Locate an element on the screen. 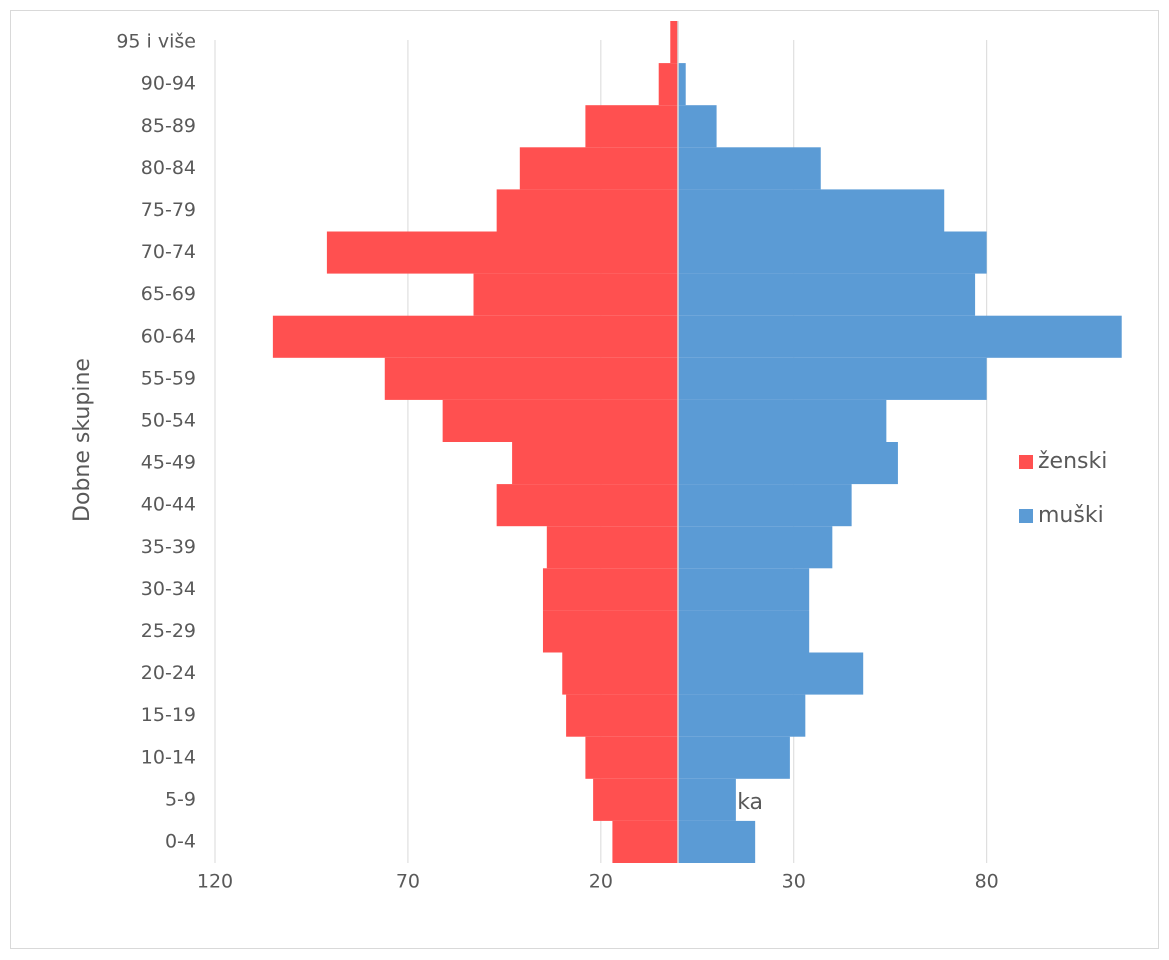 Image resolution: width=1169 pixels, height=960 pixels. y-tick-label: 0-4 is located at coordinates (180, 841).